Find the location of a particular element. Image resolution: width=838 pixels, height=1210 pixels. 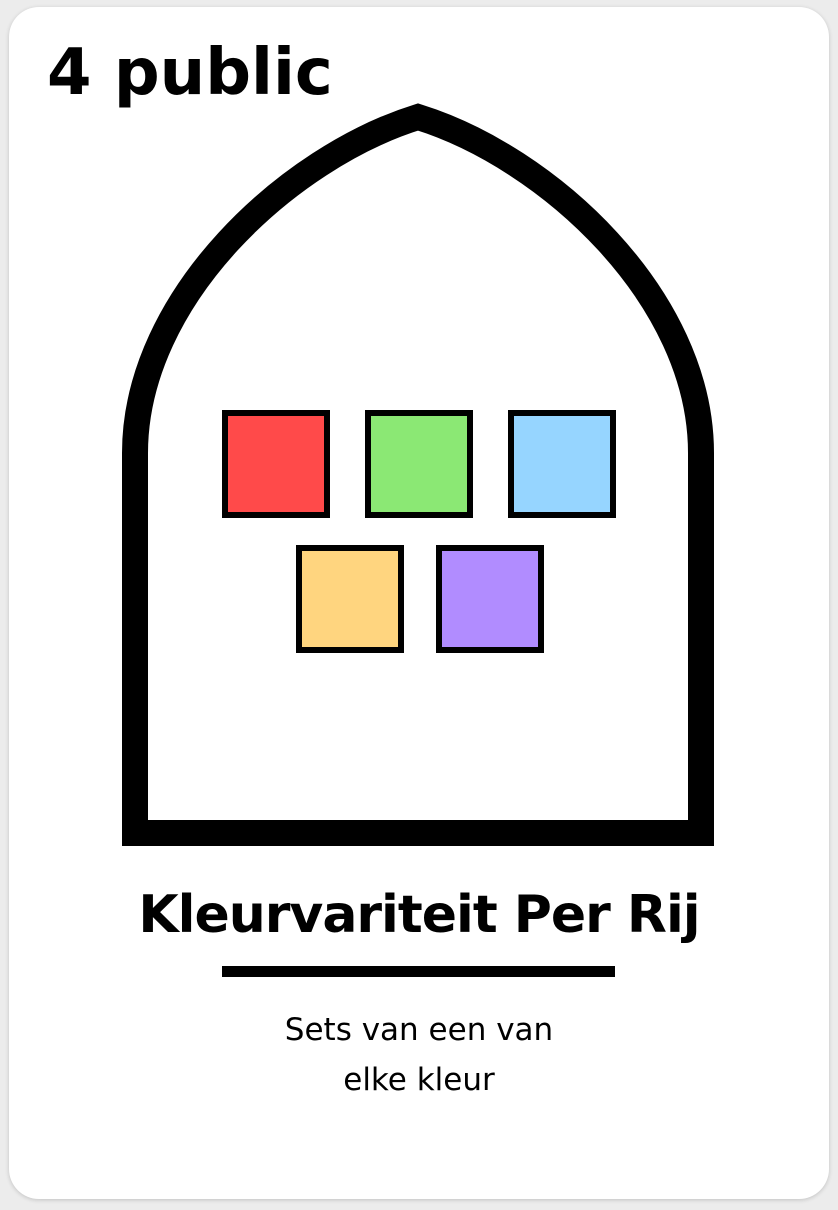

score-label: 4 public is located at coordinates (190, 73).